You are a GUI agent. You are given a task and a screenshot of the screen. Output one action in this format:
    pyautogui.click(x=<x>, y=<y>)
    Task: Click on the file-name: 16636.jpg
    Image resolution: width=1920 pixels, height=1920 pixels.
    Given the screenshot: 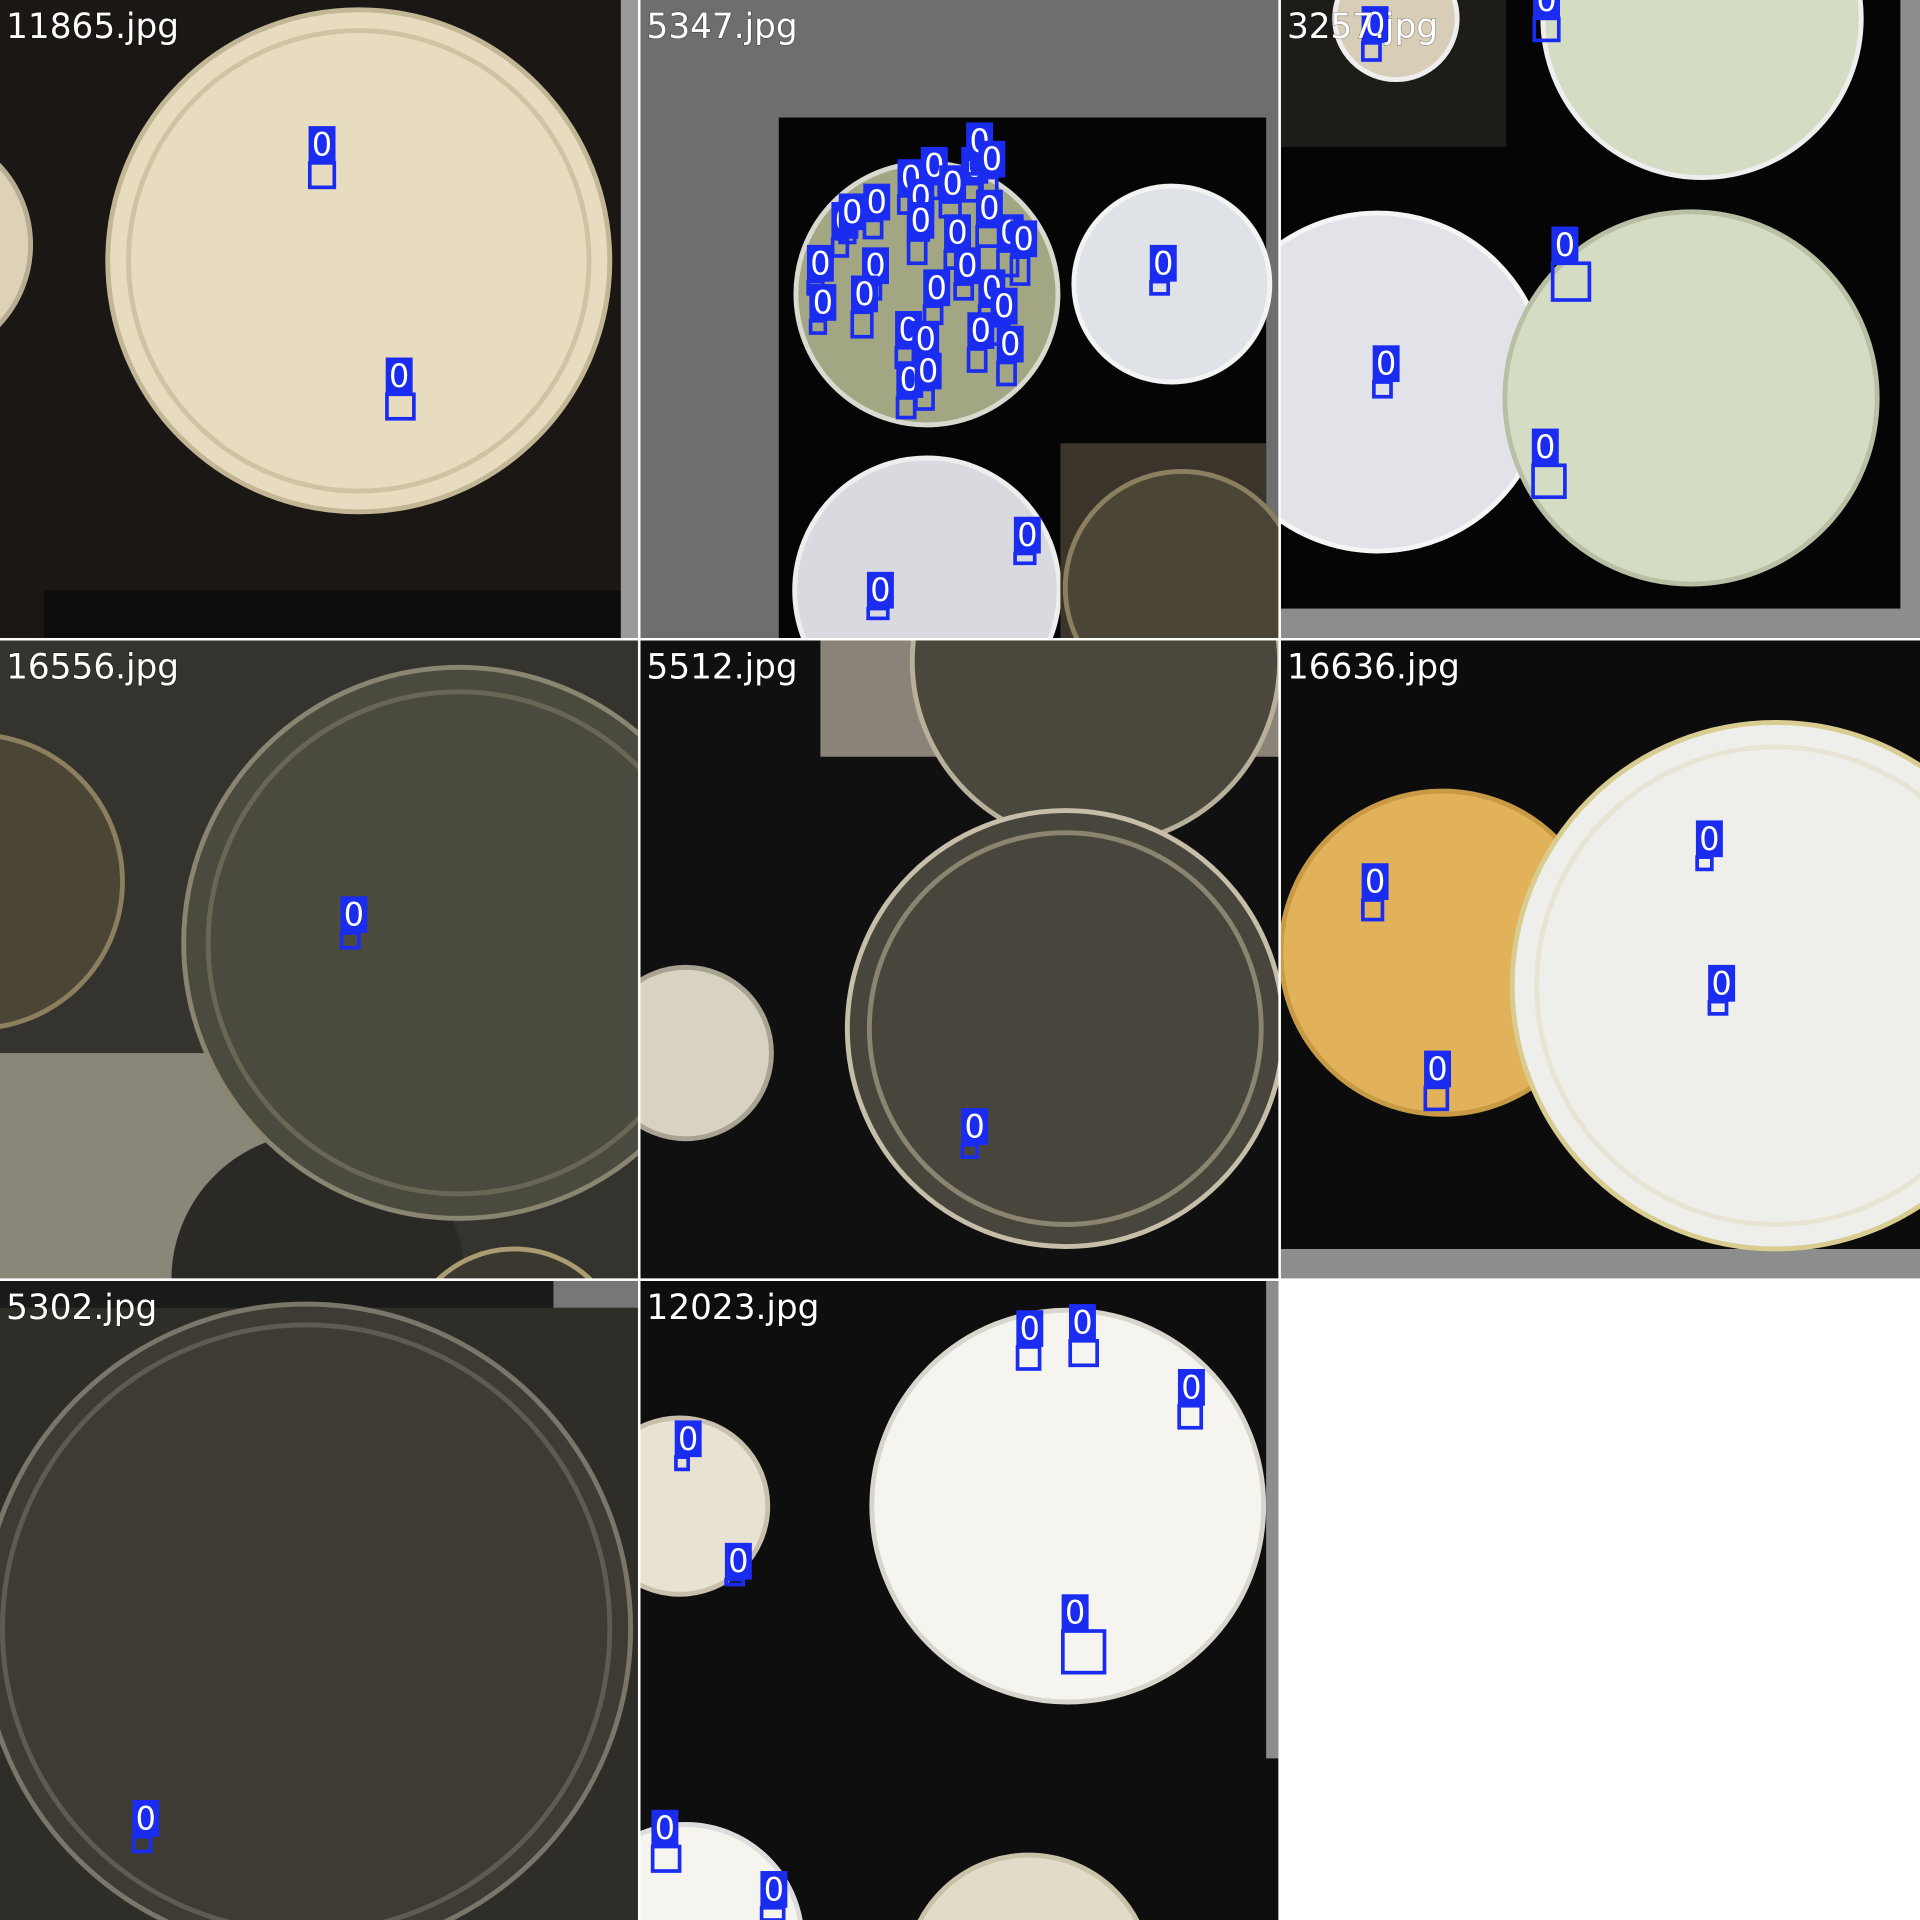 What is the action you would take?
    pyautogui.click(x=1373, y=667)
    